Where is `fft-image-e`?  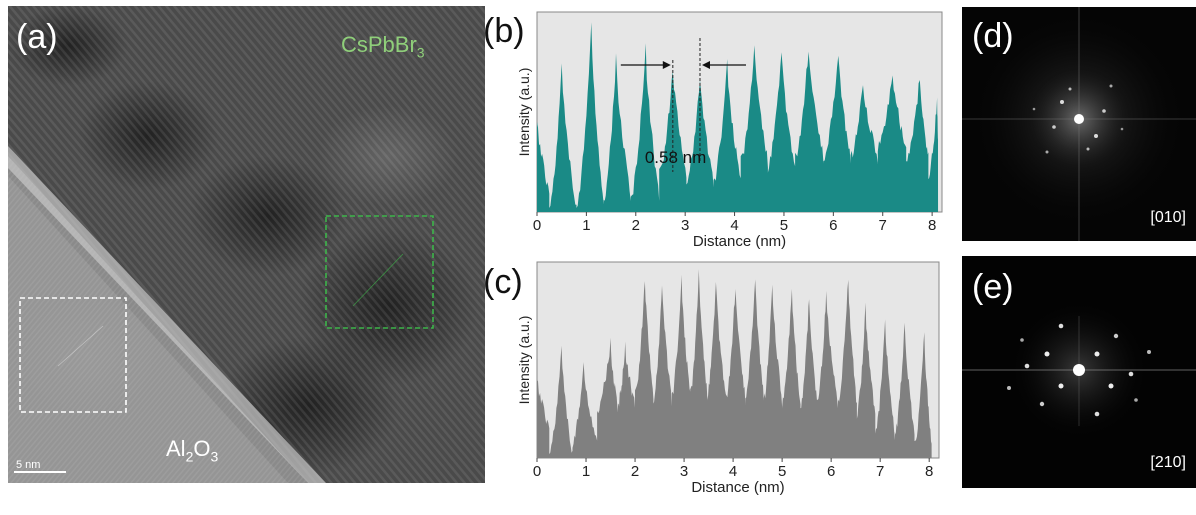
fft-image-e is located at coordinates (1079, 372).